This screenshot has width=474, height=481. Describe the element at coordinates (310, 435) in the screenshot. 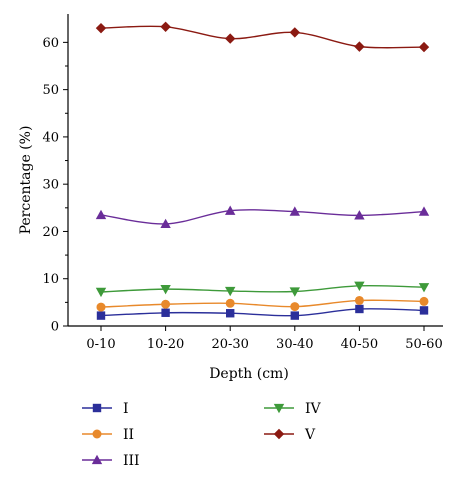

I see `legend-label: V` at that location.